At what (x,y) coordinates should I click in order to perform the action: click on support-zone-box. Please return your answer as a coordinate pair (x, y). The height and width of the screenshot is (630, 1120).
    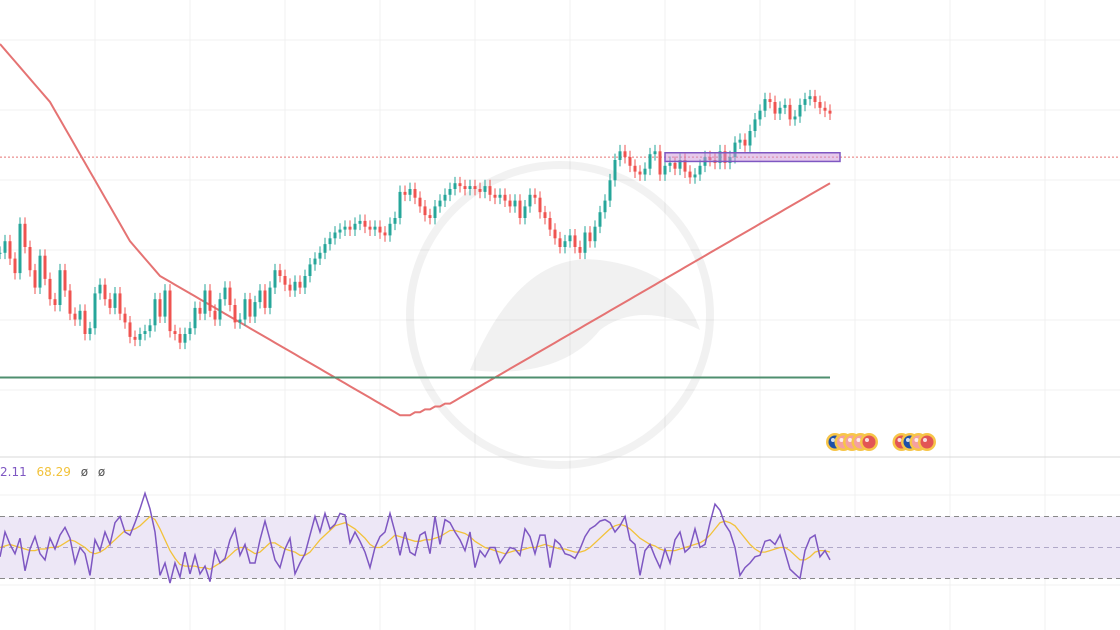
    Looking at the image, I should click on (752, 157).